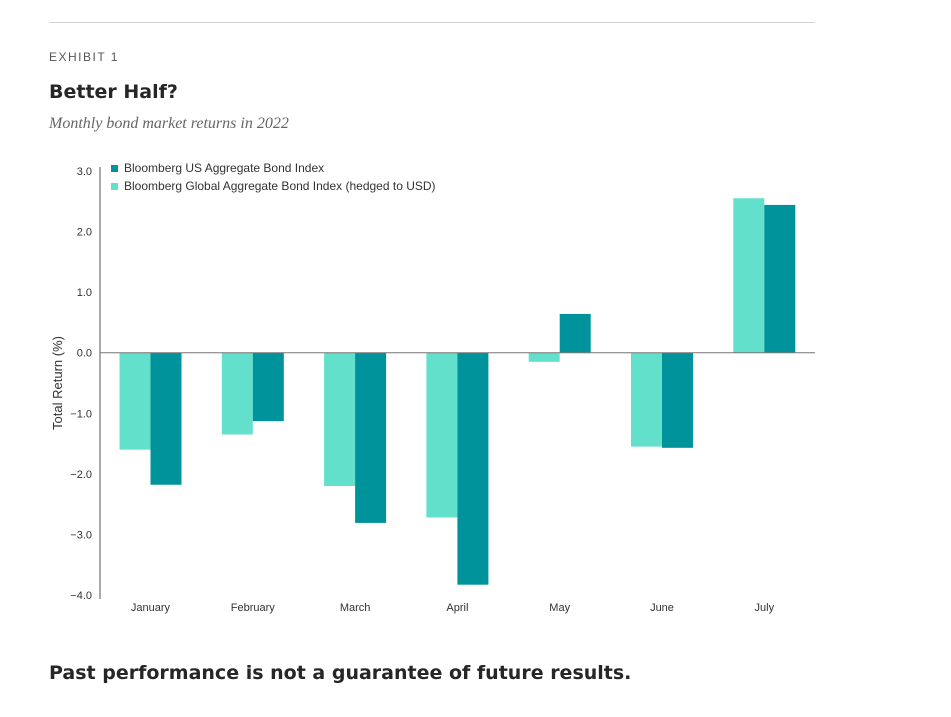  Describe the element at coordinates (151, 608) in the screenshot. I see `x-tick-label: January` at that location.